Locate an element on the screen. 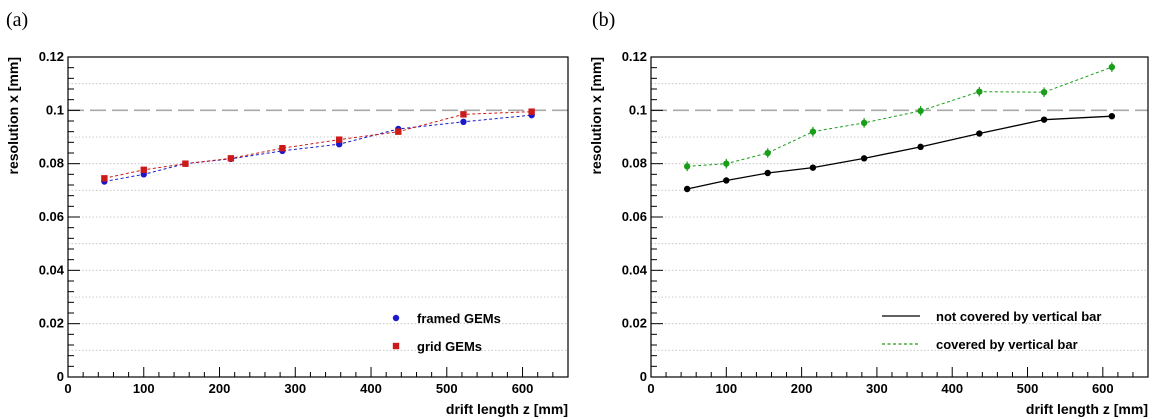  x-axis-title-a: drift length z [mm] is located at coordinates (507, 409).